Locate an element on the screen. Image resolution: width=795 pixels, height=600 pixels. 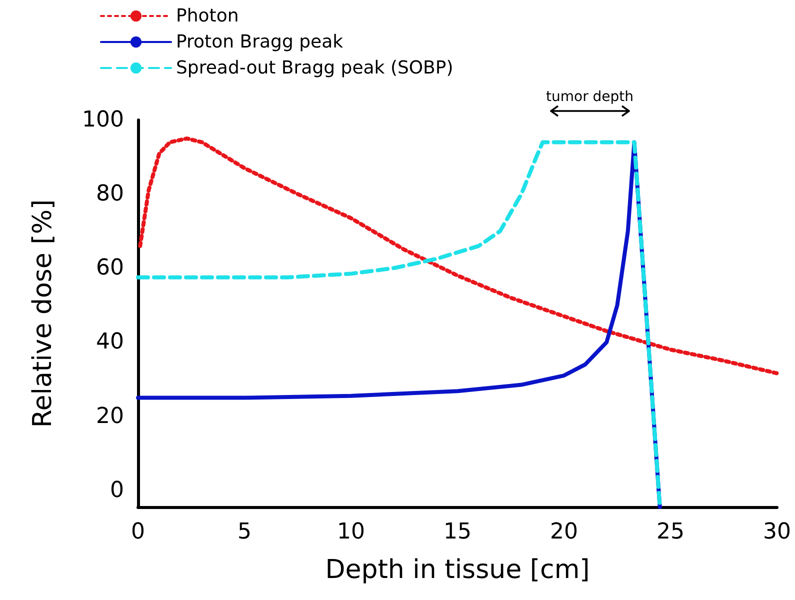
legend-label: Proton Bragg peak is located at coordinates (260, 42).